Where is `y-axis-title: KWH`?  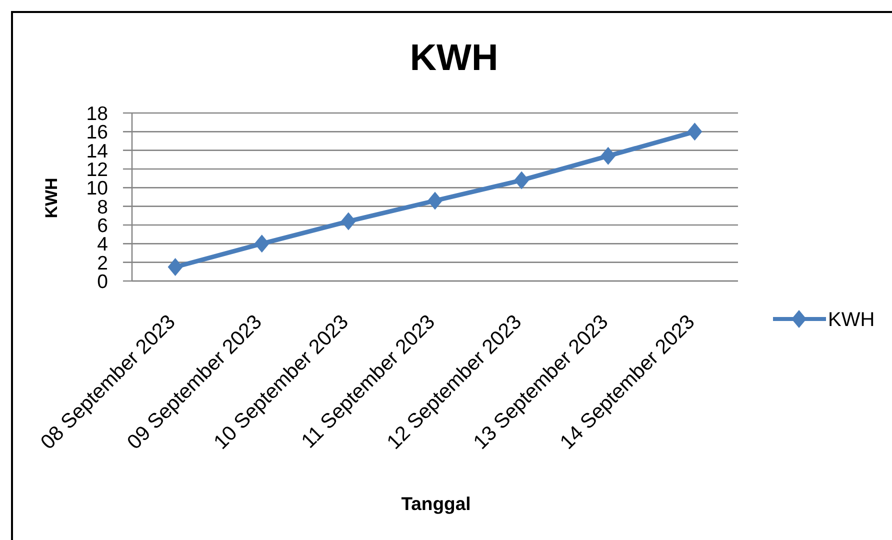 y-axis-title: KWH is located at coordinates (51, 198).